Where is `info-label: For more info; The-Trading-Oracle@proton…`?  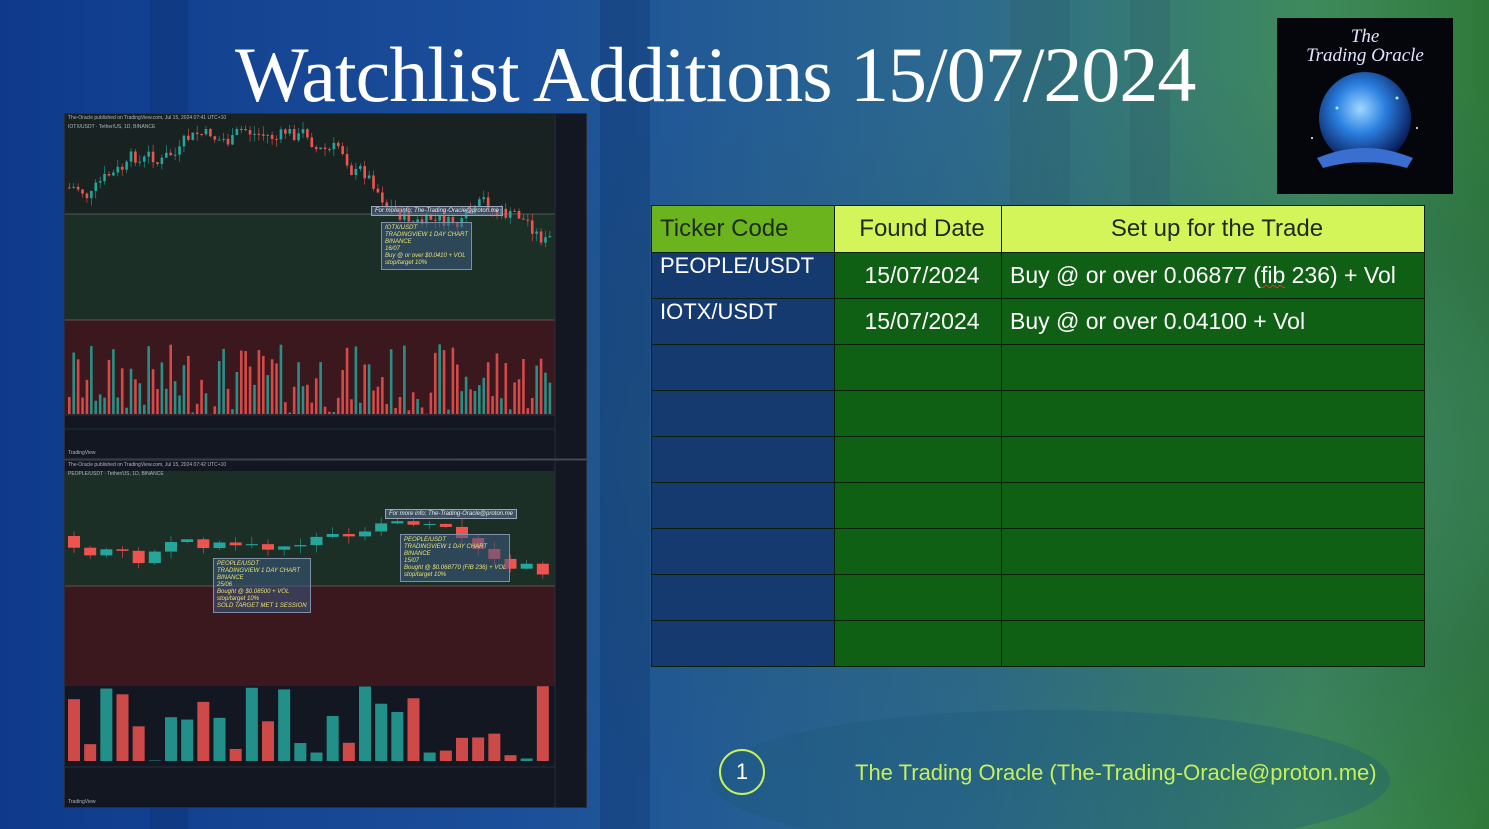
info-label: For more info; The-Trading-Oracle@proton… is located at coordinates (437, 211).